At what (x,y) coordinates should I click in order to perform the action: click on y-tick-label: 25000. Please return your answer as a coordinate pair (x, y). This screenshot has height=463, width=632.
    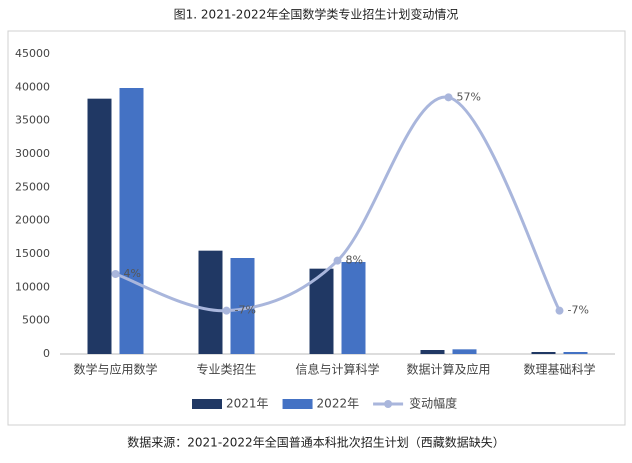
    Looking at the image, I should click on (32, 186).